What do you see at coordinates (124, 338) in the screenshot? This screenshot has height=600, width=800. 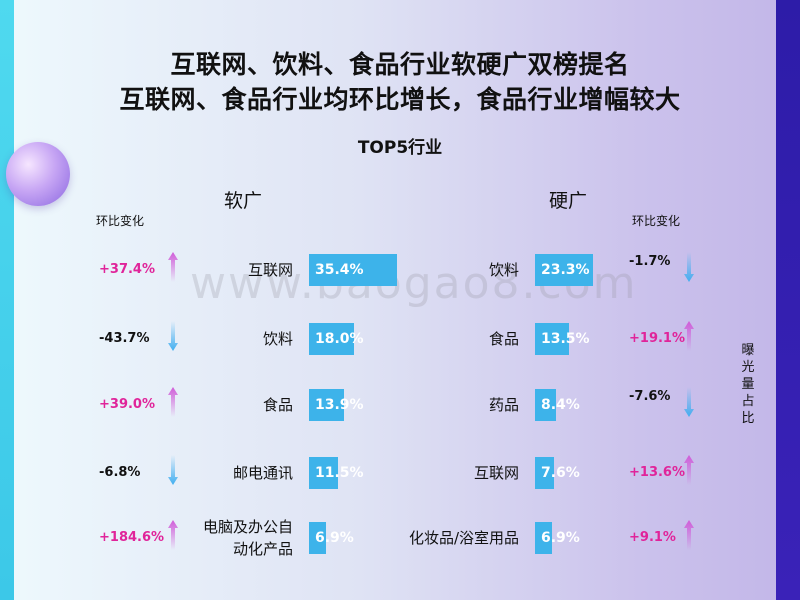 I see `change-value: -43.7%` at bounding box center [124, 338].